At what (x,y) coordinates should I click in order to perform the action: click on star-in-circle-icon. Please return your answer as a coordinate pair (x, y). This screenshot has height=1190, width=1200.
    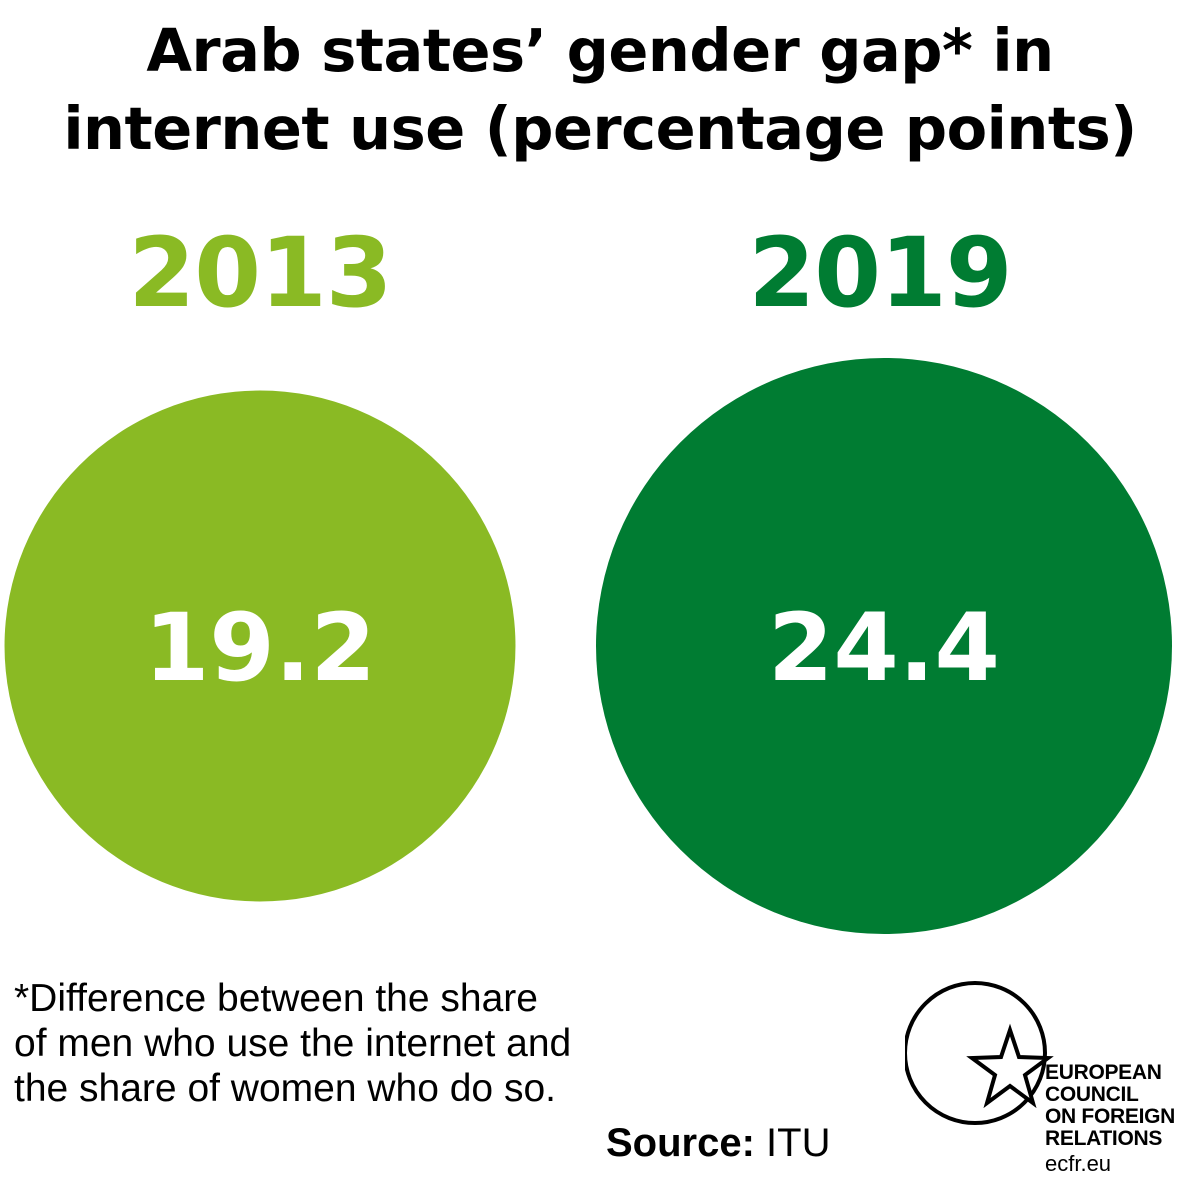
    Looking at the image, I should click on (979, 1053).